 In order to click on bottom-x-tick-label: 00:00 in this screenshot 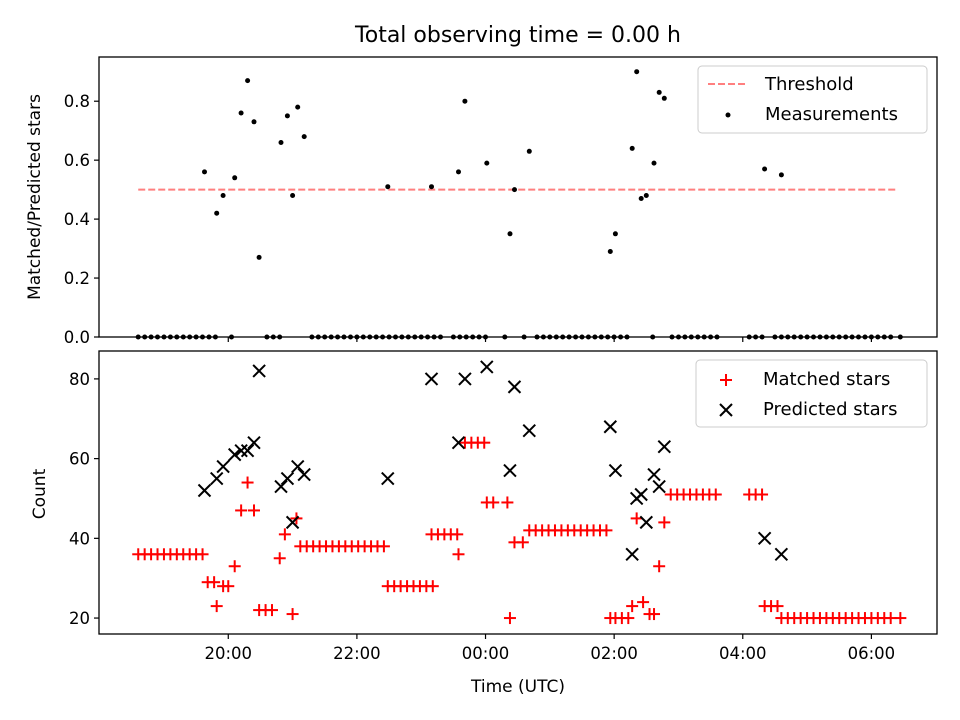, I will do `click(486, 653)`.